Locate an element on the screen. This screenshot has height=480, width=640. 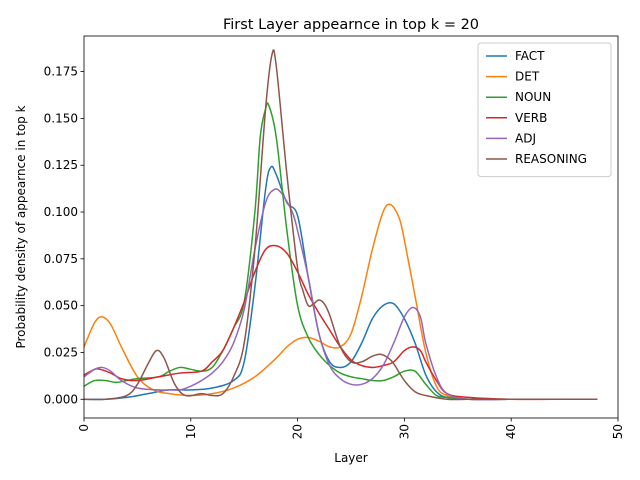
legend: FACT DET NOUN VERB ADJ REASONING is located at coordinates (544, 110).